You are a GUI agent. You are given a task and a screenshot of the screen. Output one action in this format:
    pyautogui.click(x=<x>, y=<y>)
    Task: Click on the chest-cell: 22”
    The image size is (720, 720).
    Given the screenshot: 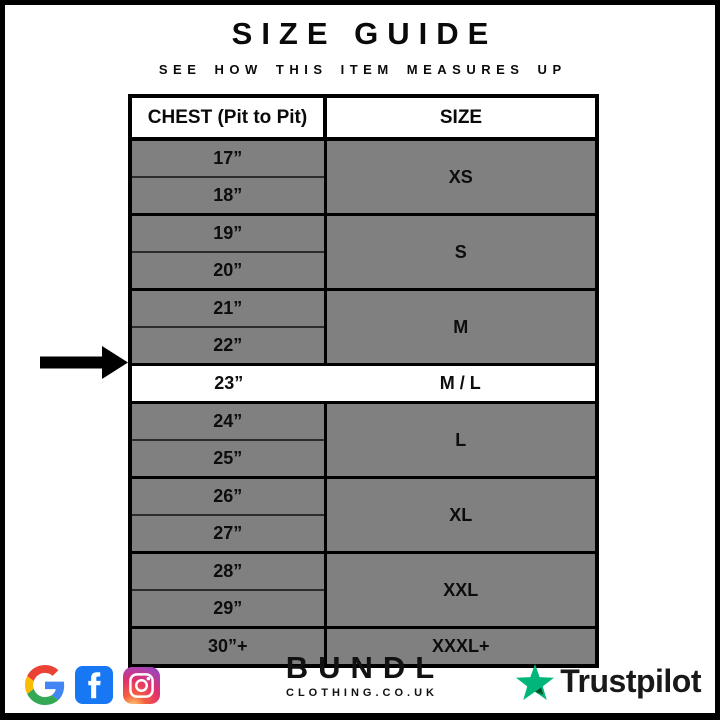 What is the action you would take?
    pyautogui.click(x=228, y=346)
    